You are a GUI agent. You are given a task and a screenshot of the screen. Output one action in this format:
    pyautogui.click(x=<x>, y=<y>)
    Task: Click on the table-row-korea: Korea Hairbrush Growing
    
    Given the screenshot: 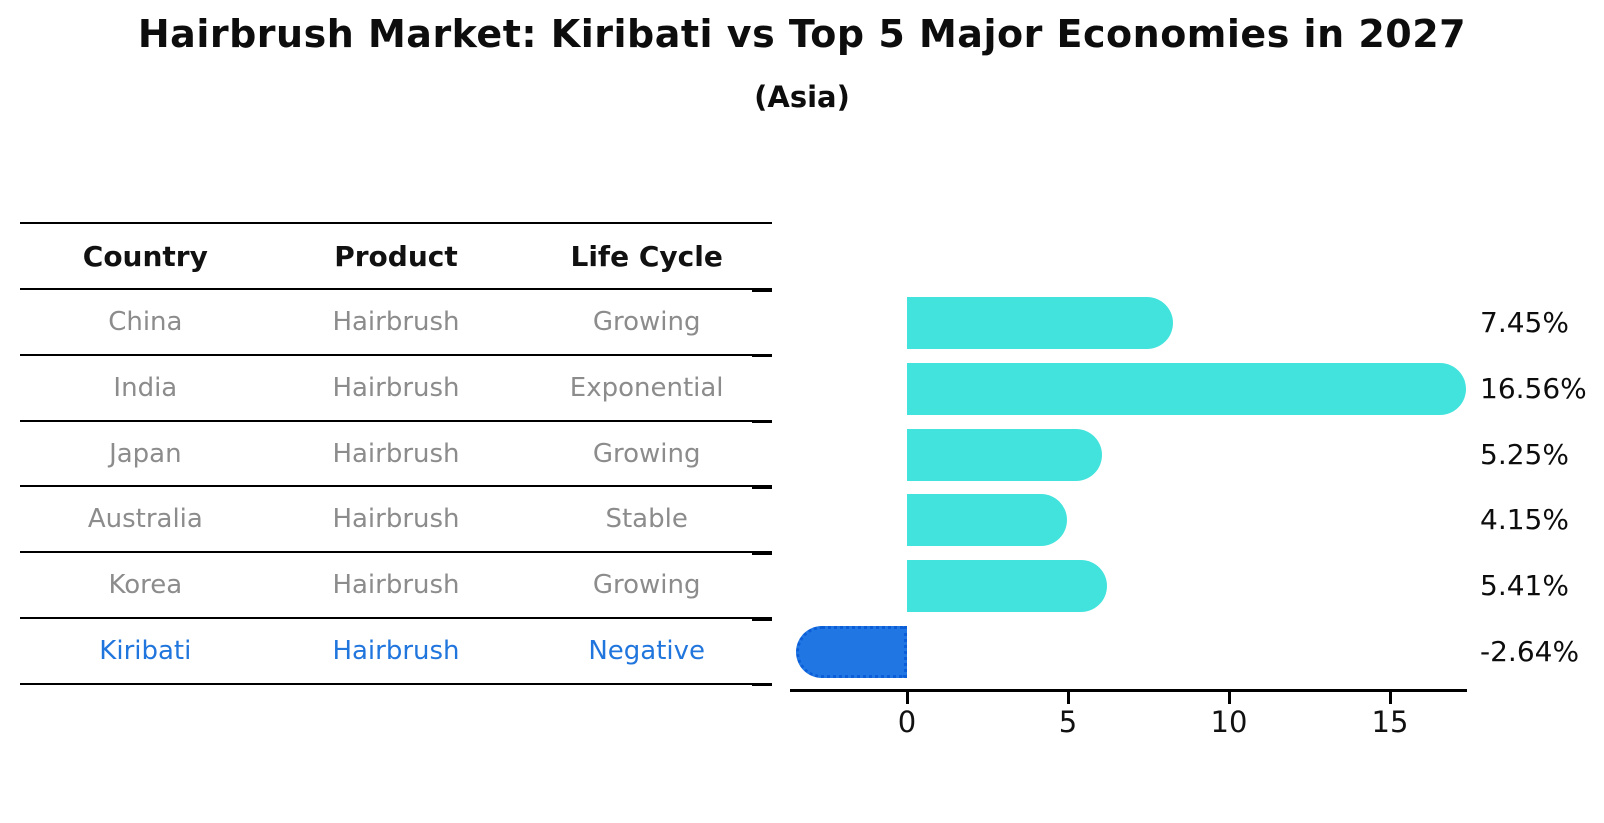 What is the action you would take?
    pyautogui.click(x=396, y=586)
    